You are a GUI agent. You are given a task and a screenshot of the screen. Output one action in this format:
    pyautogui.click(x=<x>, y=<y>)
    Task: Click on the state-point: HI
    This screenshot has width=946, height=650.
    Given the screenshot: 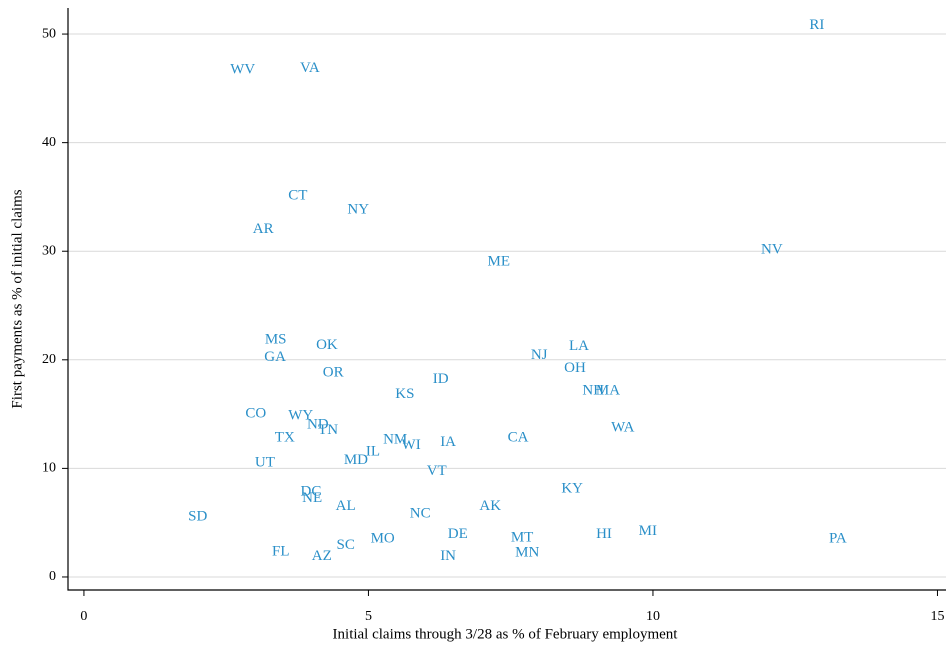 What is the action you would take?
    pyautogui.click(x=604, y=534)
    